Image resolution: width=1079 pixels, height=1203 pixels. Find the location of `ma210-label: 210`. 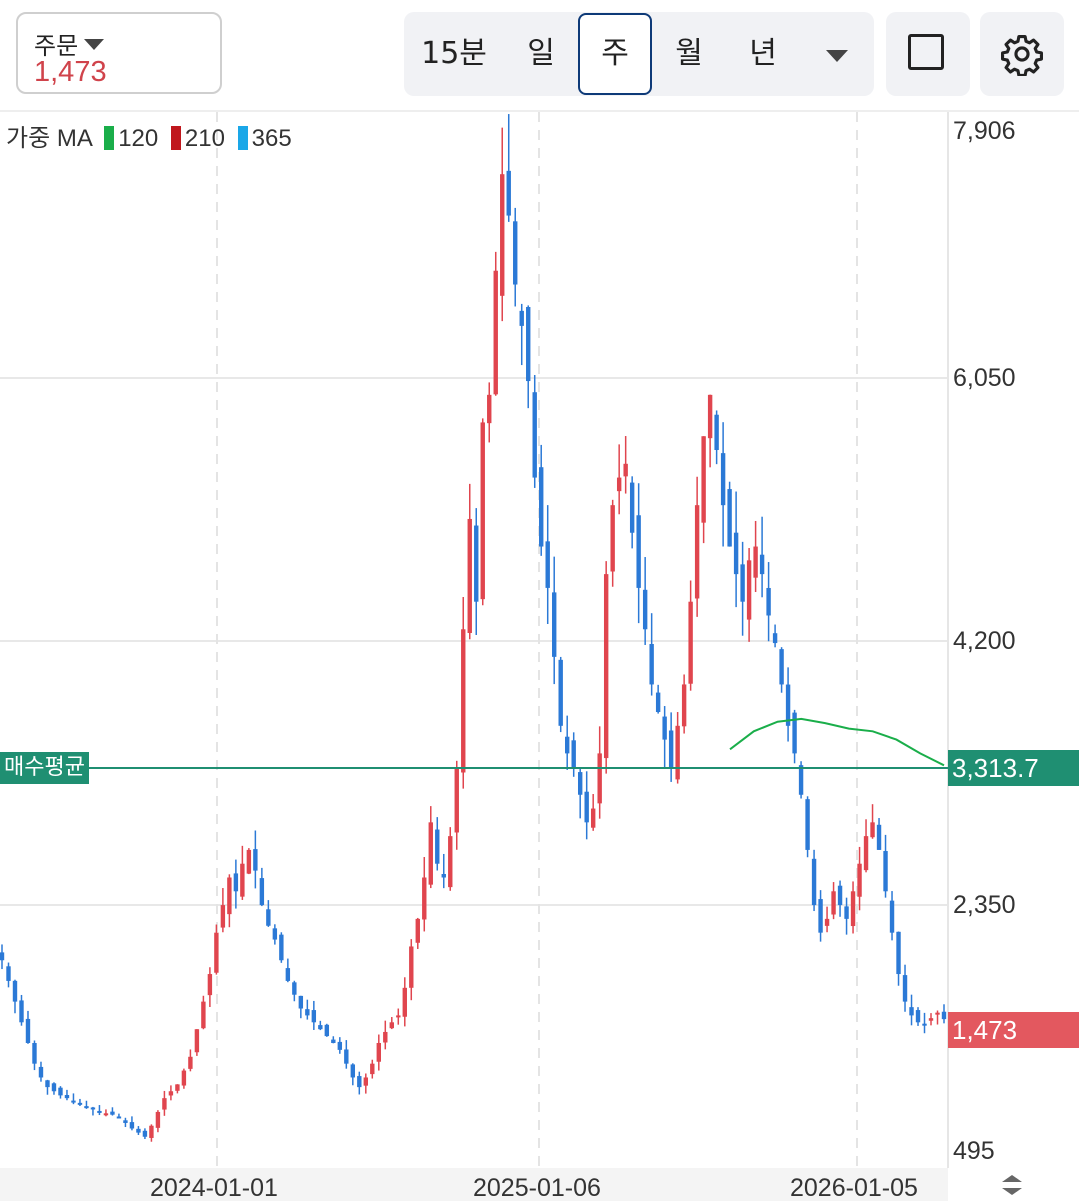

ma210-label: 210 is located at coordinates (204, 138).